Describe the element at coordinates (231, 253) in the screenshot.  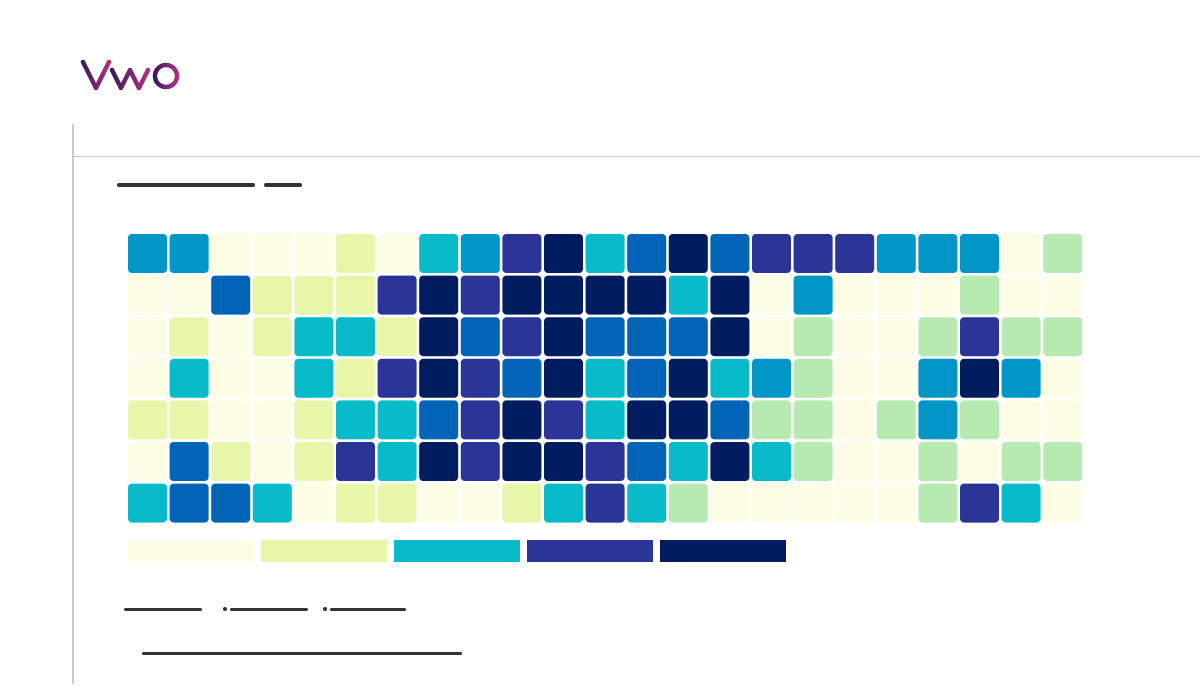
I see `heatmap-cell-r0-c2` at that location.